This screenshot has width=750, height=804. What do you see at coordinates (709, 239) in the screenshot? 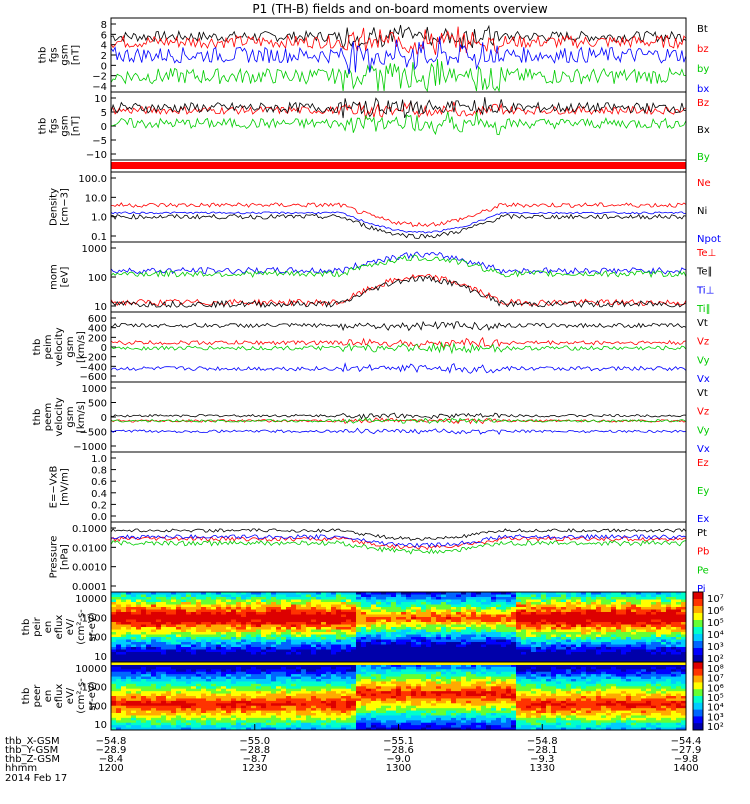
I see `legend-entry: Npot` at bounding box center [709, 239].